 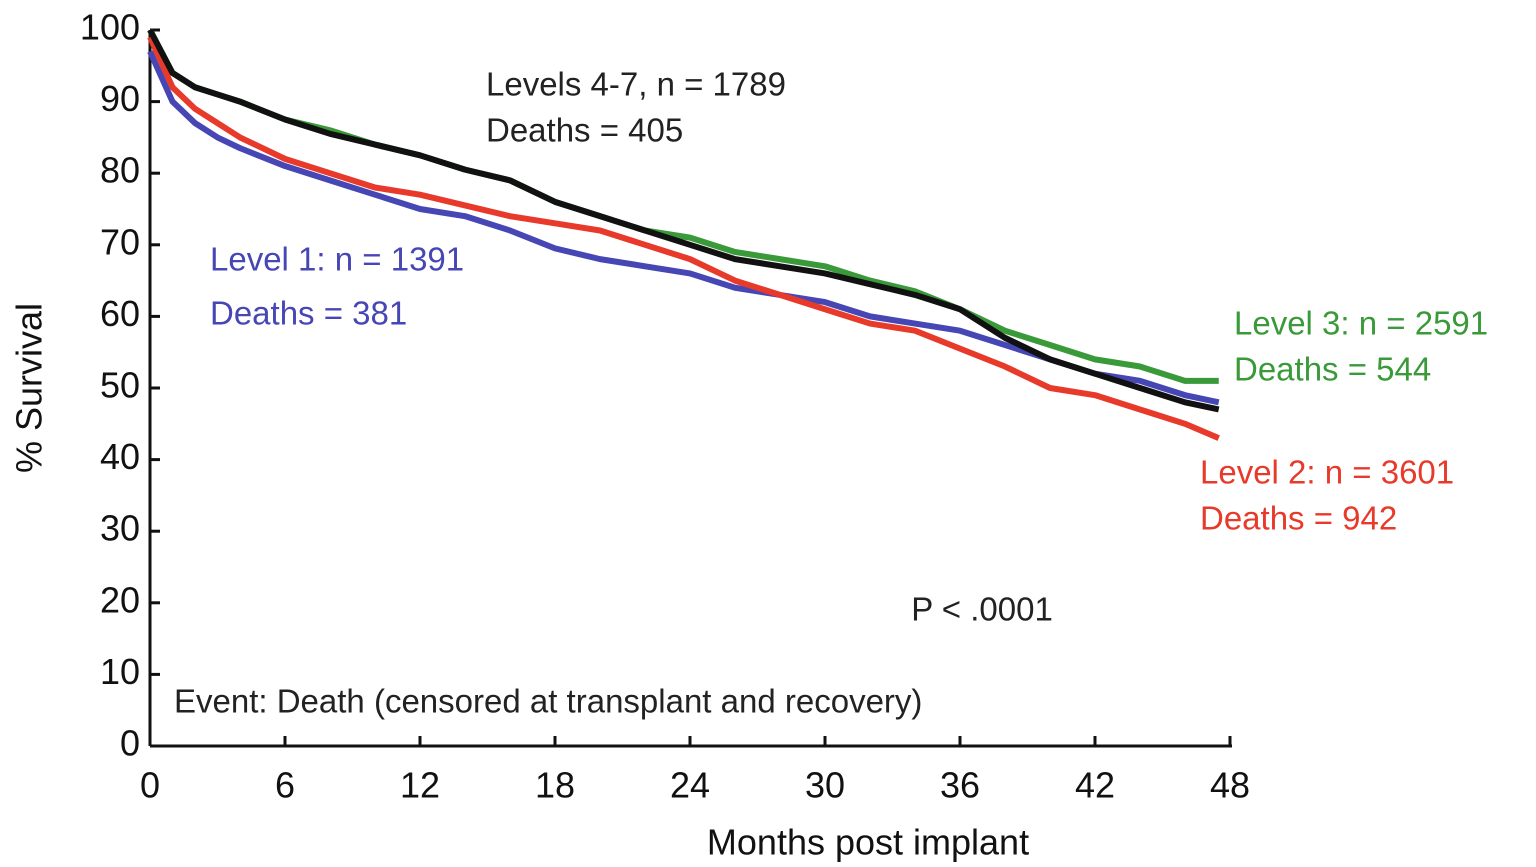 What do you see at coordinates (868, 842) in the screenshot?
I see `x-axis-label: Months post implant` at bounding box center [868, 842].